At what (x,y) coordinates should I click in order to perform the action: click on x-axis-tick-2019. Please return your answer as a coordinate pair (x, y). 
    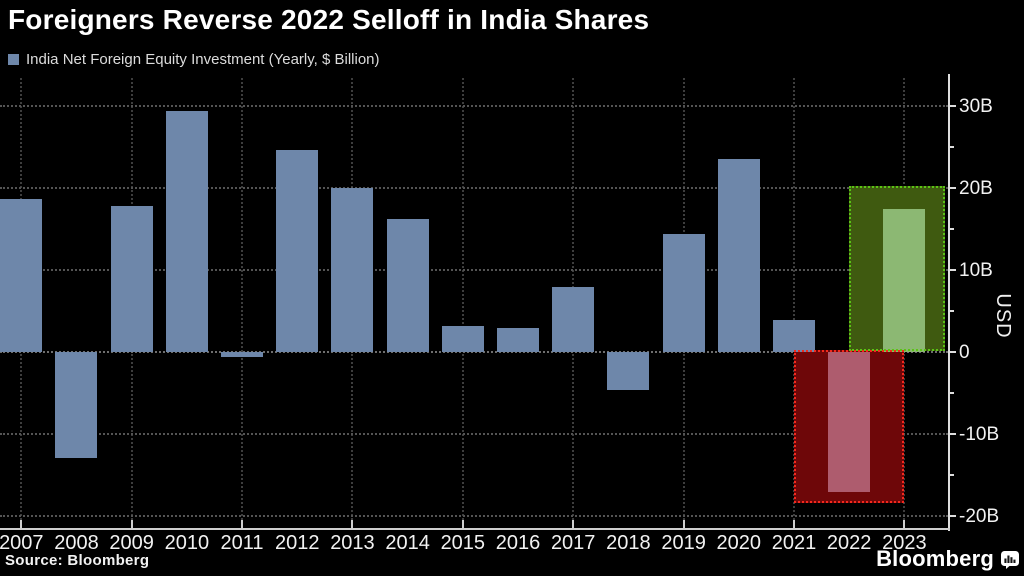
    Looking at the image, I should click on (683, 524).